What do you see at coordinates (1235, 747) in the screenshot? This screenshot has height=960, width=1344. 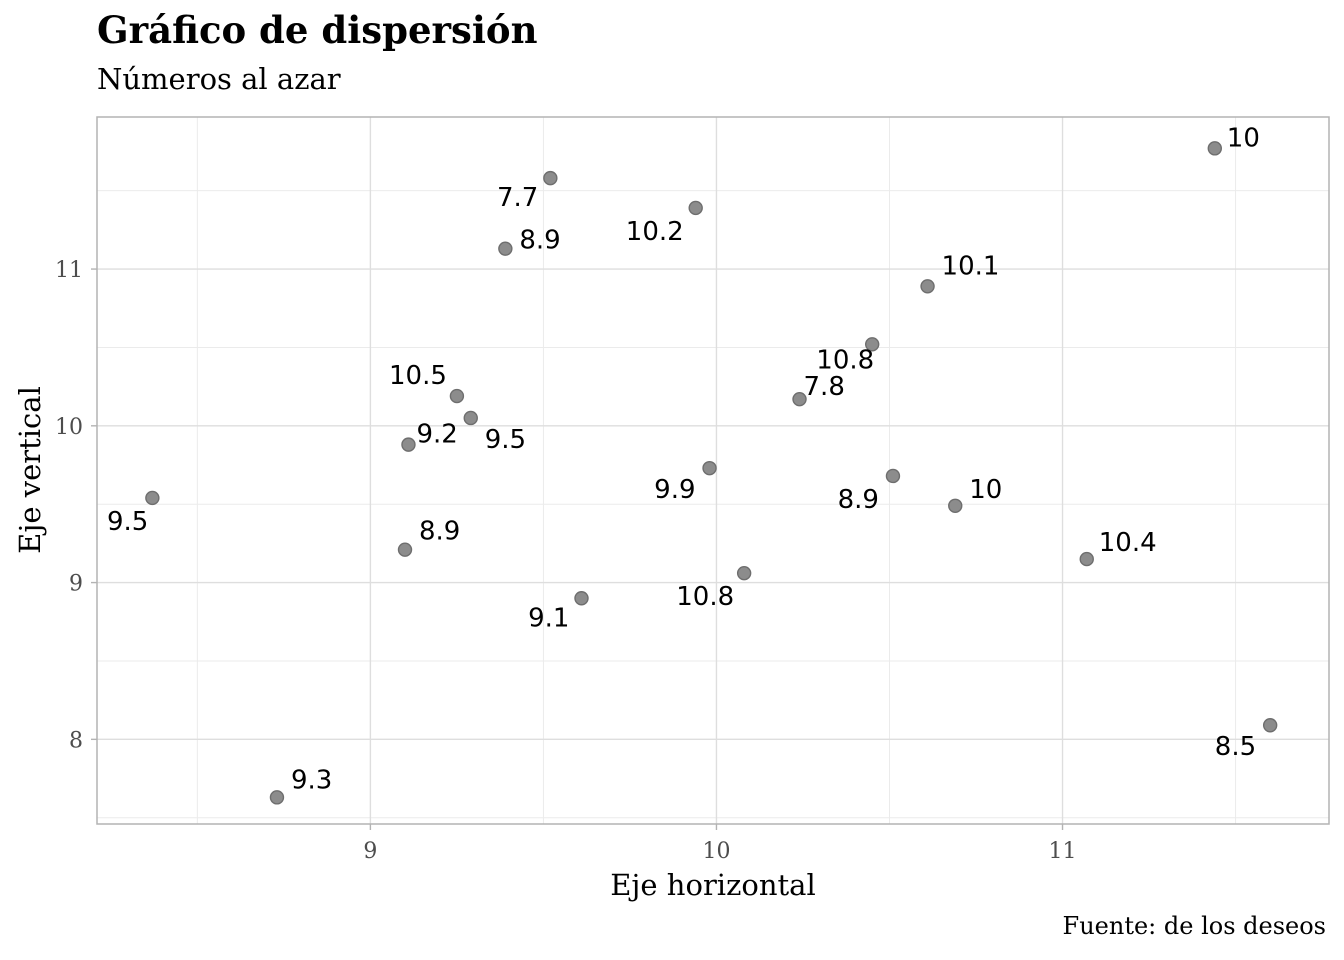 I see `point-label: 8.5` at bounding box center [1235, 747].